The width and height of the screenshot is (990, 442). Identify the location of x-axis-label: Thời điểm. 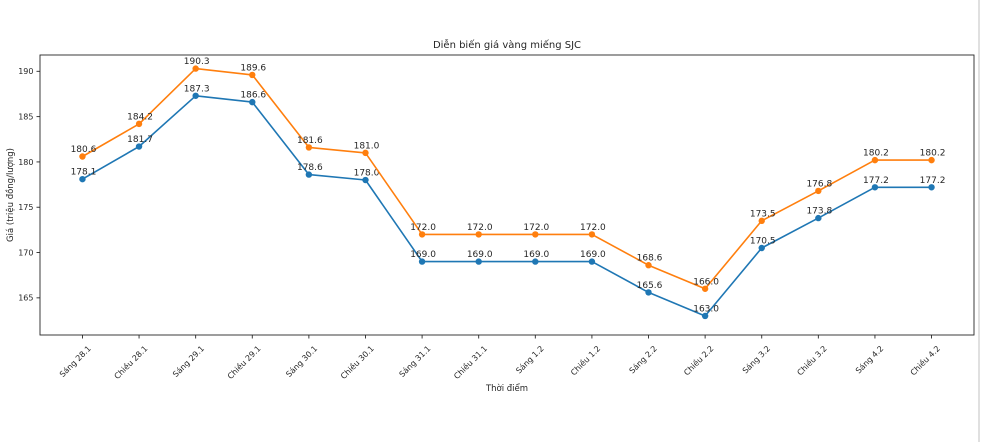
(506, 388).